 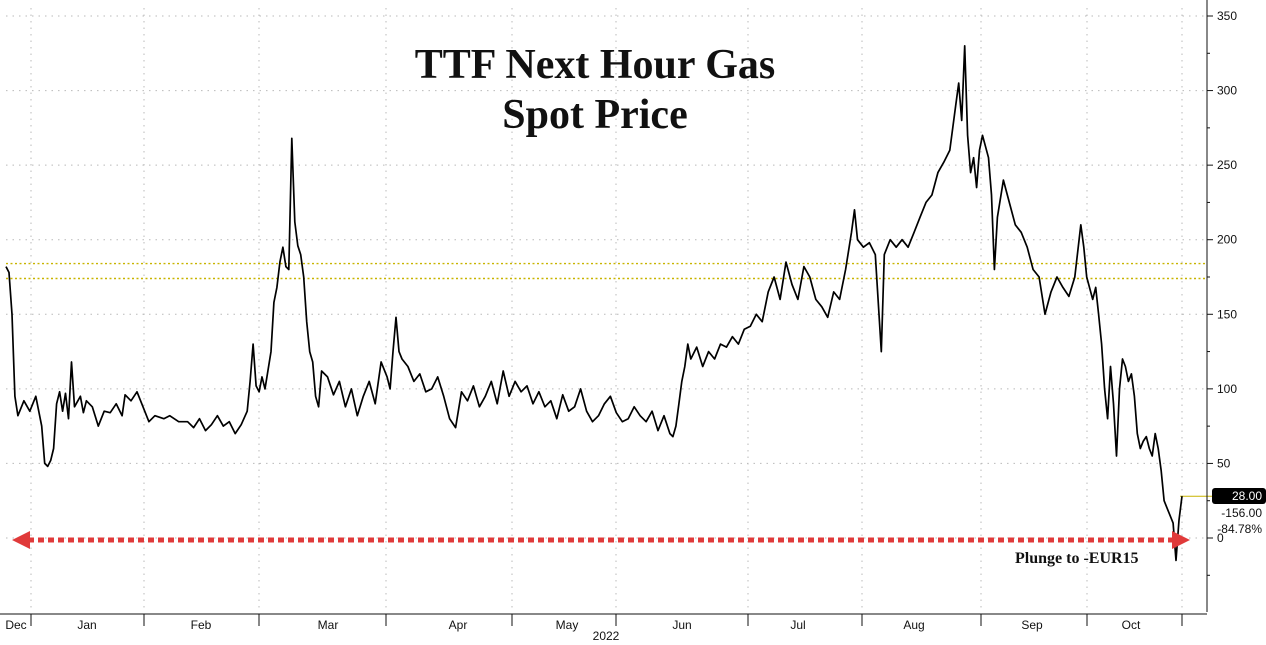 I want to click on x-tick-label-jan: Jan, so click(x=86, y=625).